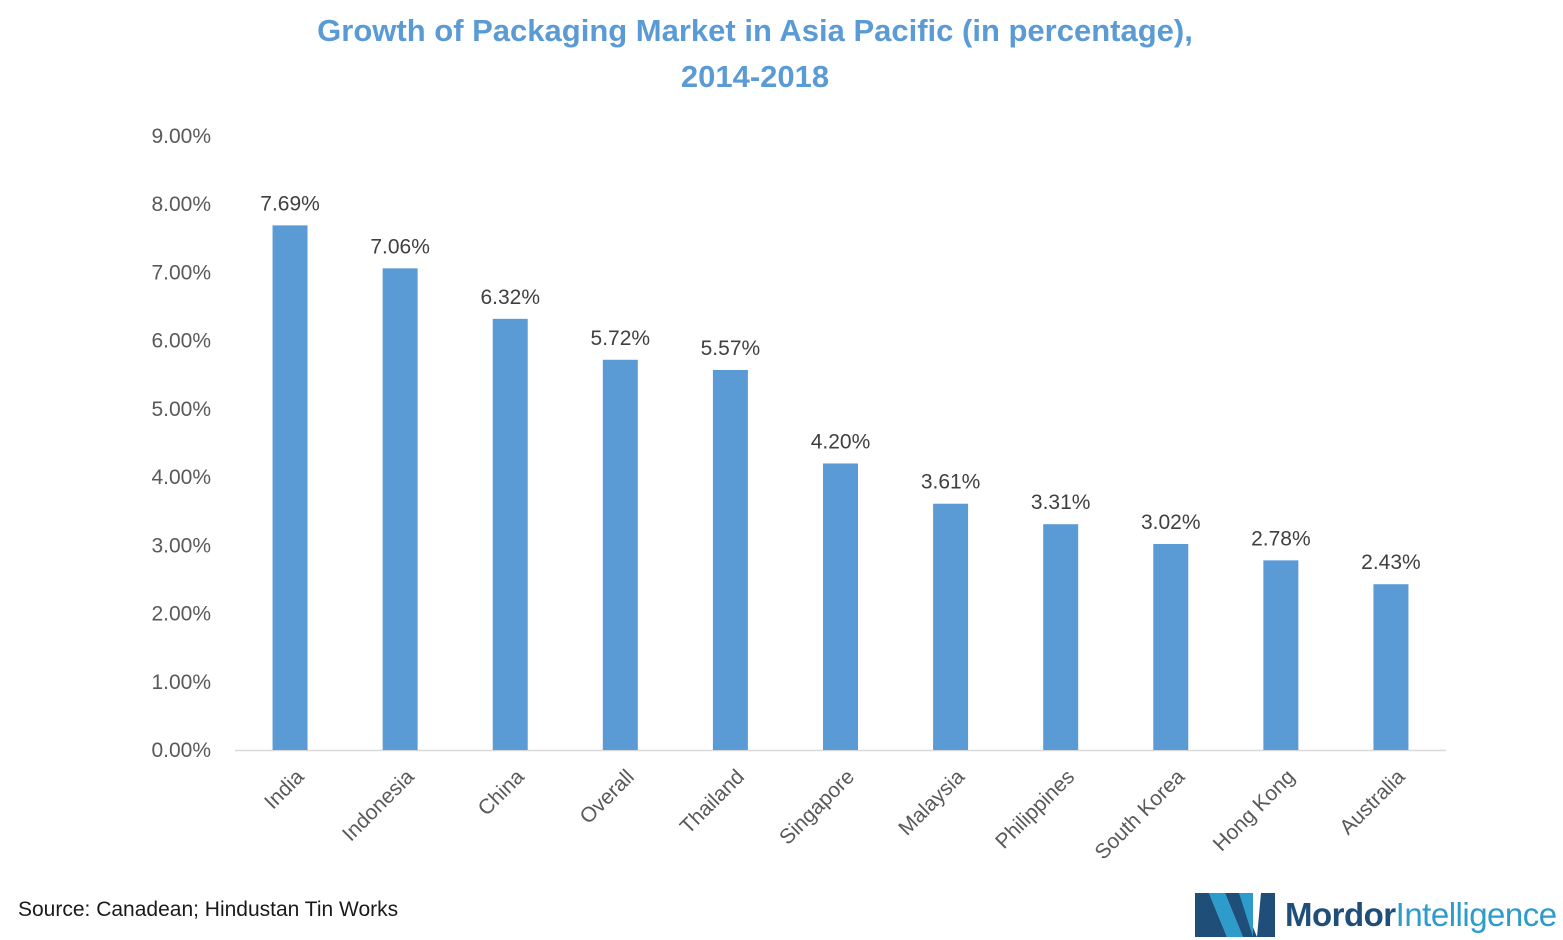 This screenshot has width=1563, height=940. What do you see at coordinates (181, 614) in the screenshot?
I see `y-tick-label: 2.00%` at bounding box center [181, 614].